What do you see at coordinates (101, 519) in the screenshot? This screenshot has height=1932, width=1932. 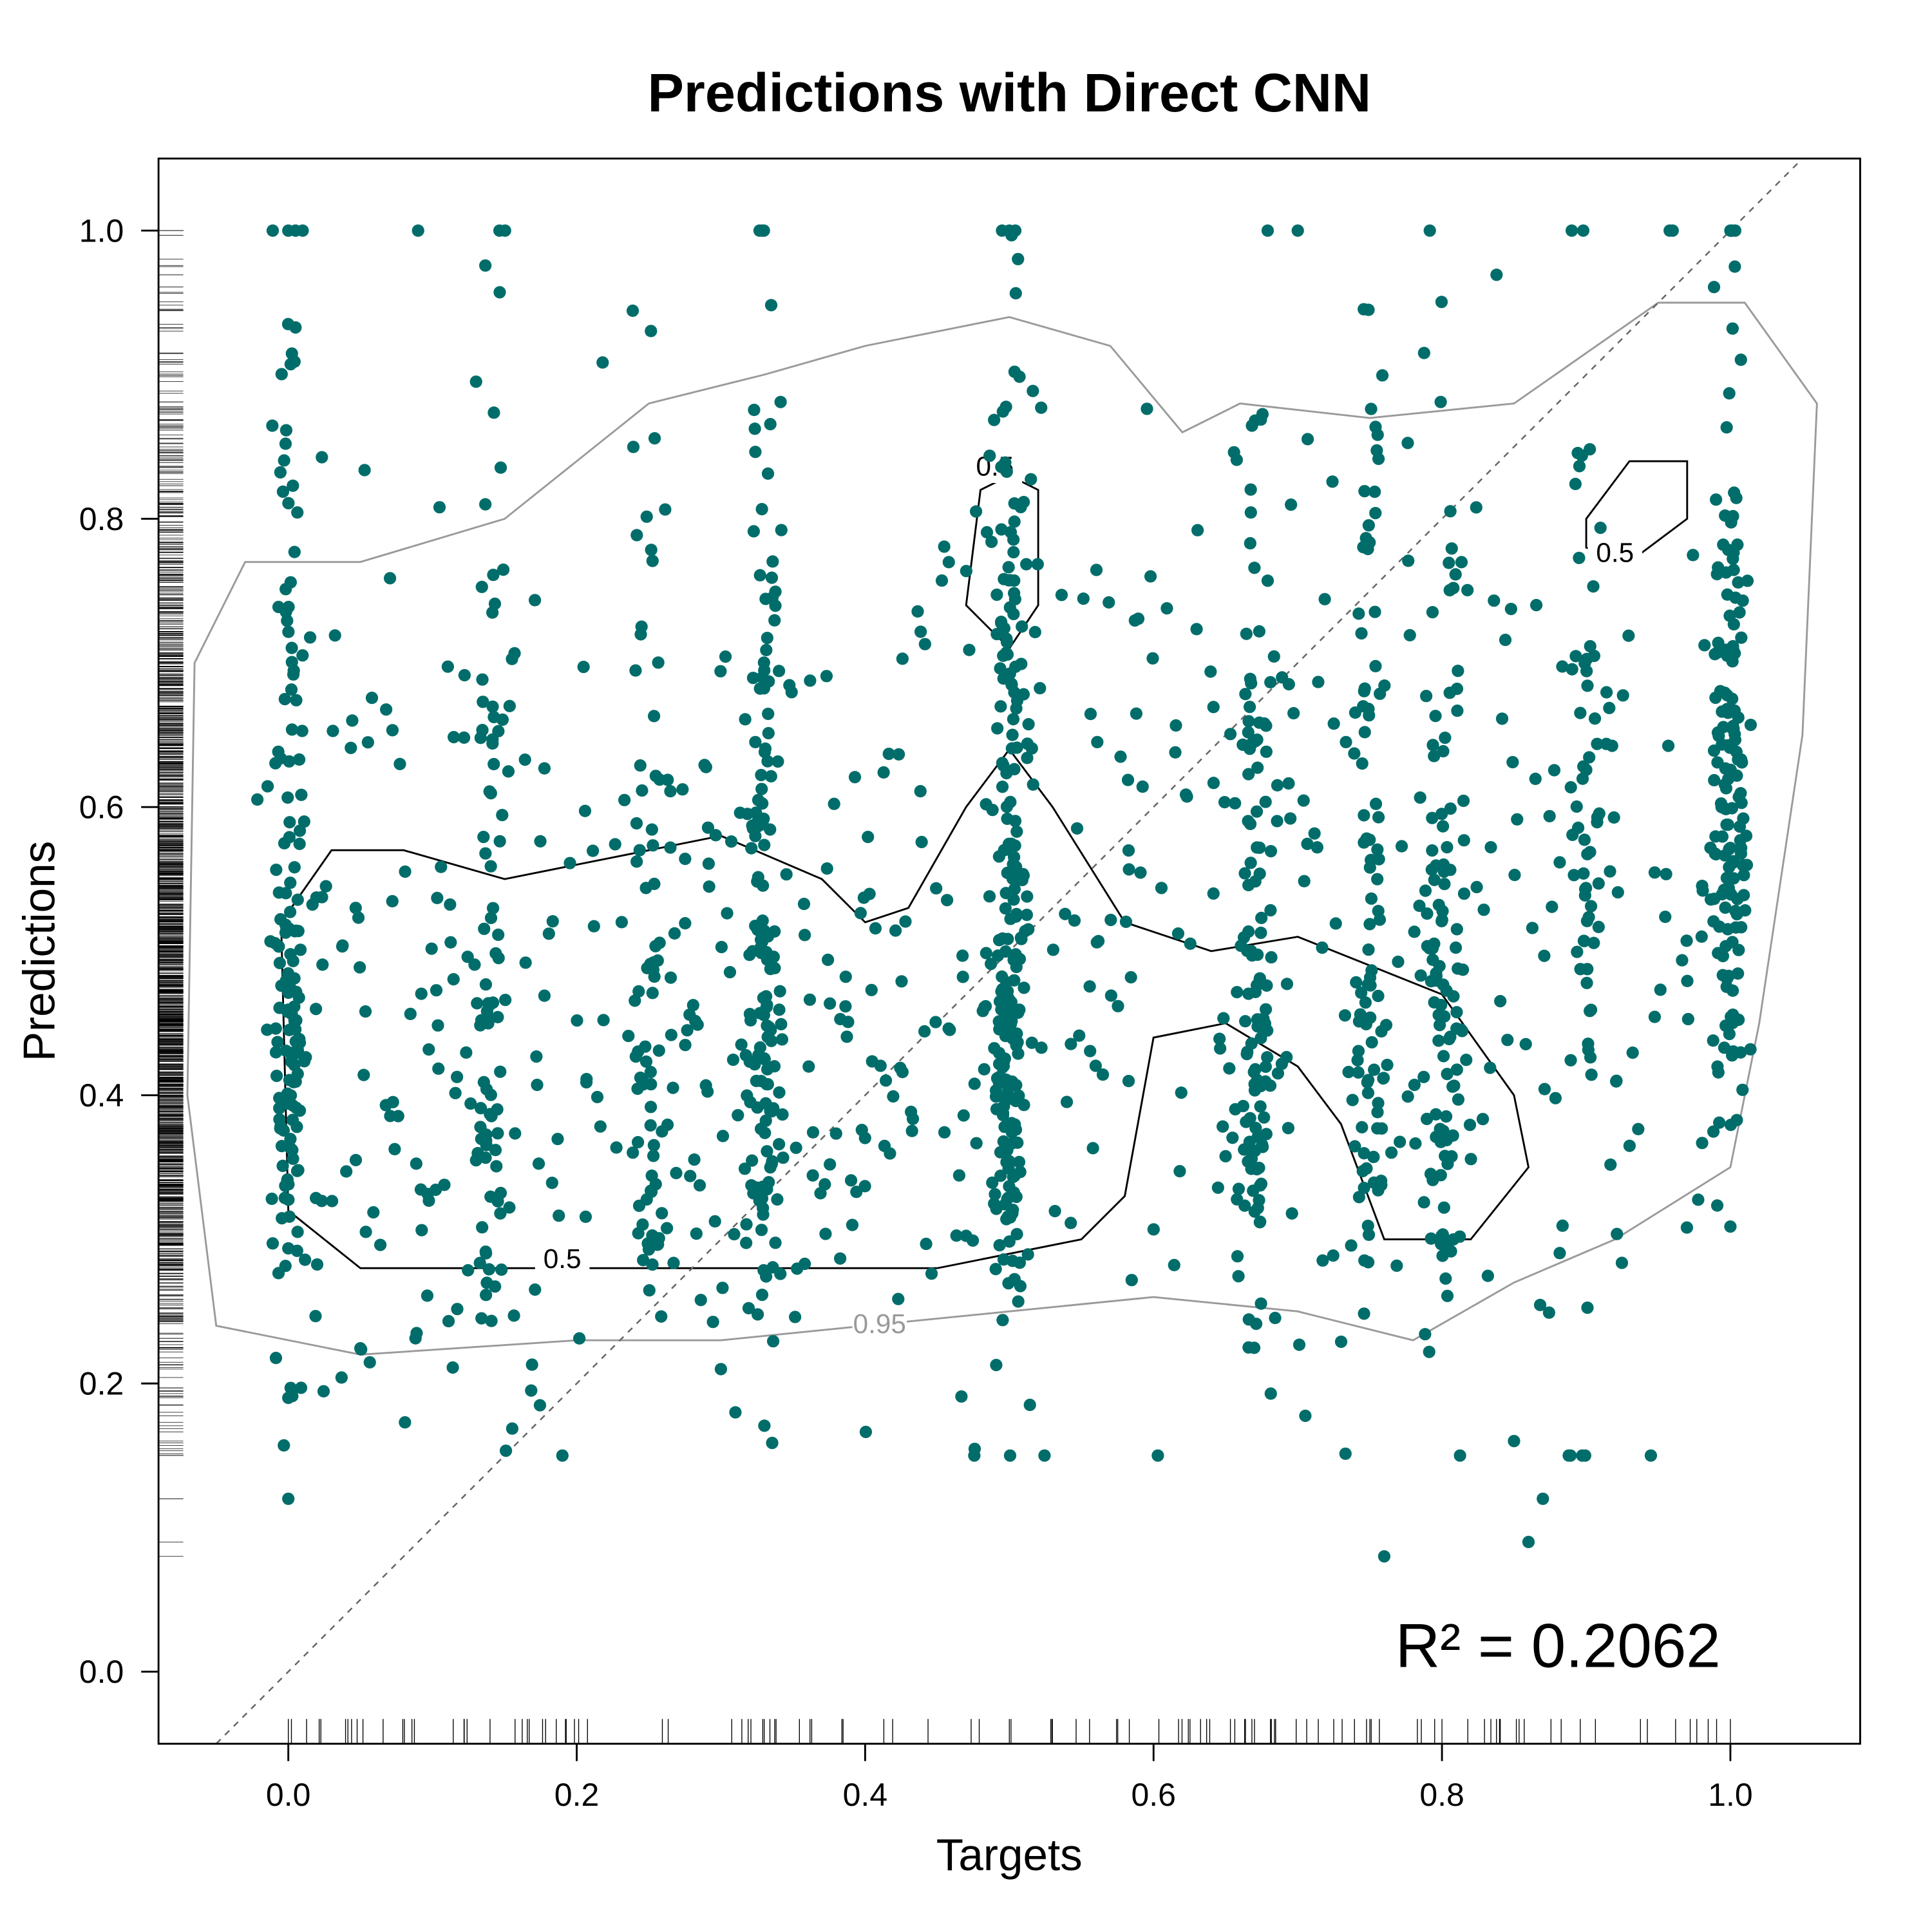 I see `y-tick-label: 0.8` at bounding box center [101, 519].